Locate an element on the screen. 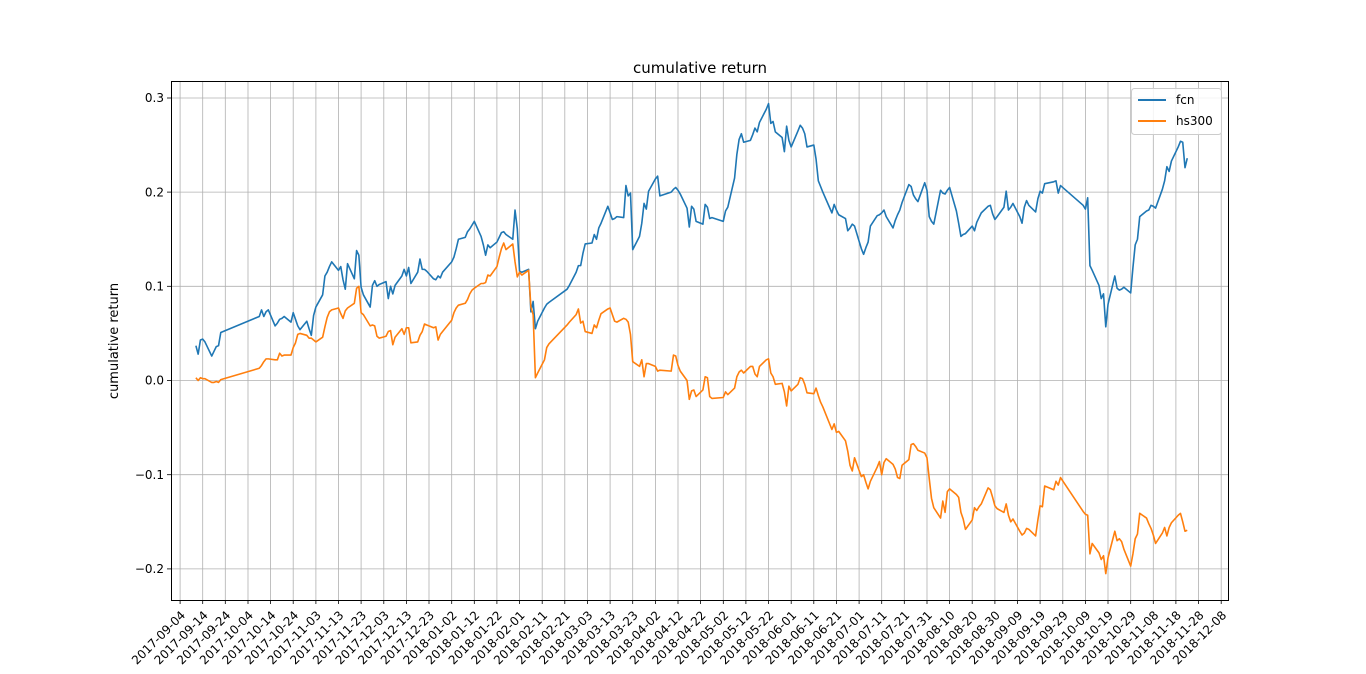  y-tick-label: 0.2 is located at coordinates (154, 192).